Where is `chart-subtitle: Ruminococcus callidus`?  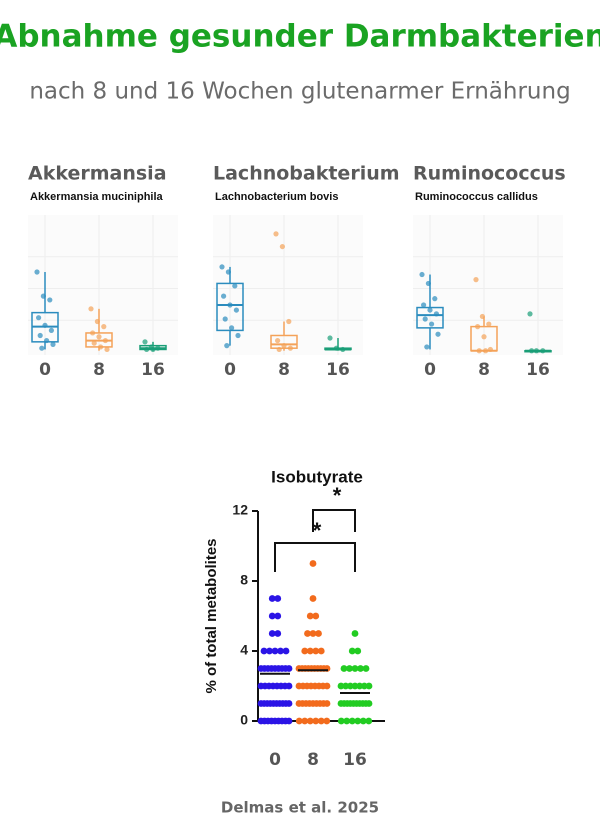
chart-subtitle: Ruminococcus callidus is located at coordinates (476, 197).